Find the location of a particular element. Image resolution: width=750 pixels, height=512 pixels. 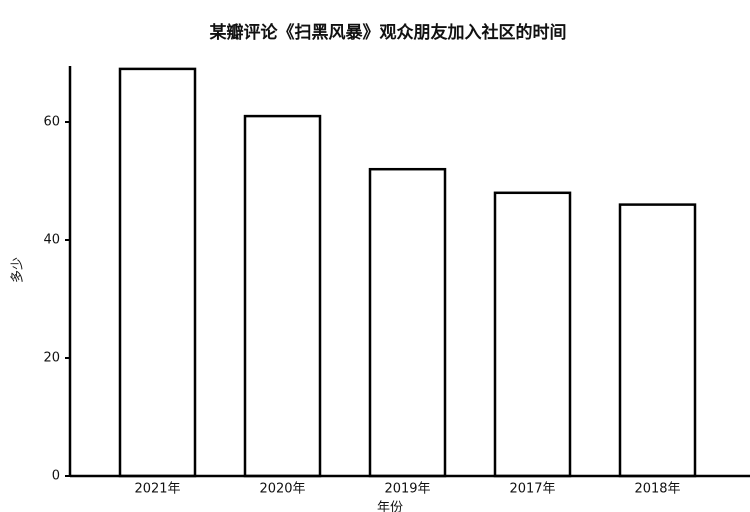

y-tick-label: 0 is located at coordinates (56, 476).